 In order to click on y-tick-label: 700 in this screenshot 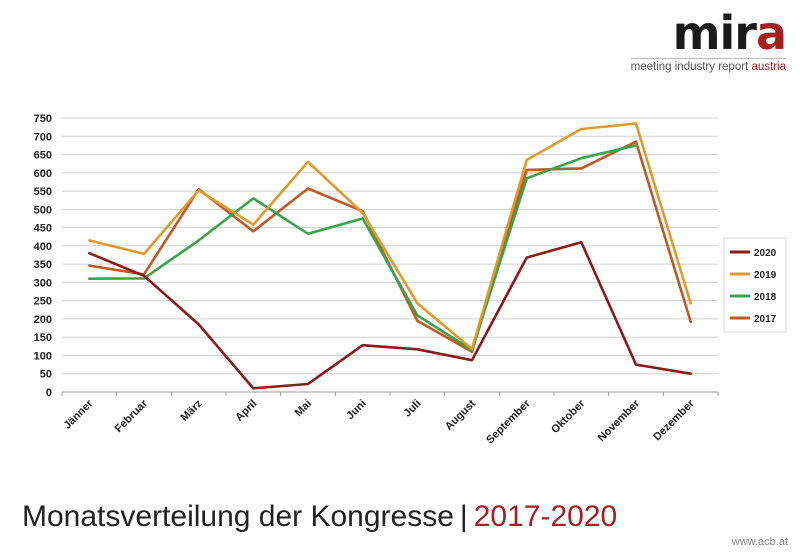, I will do `click(43, 137)`.